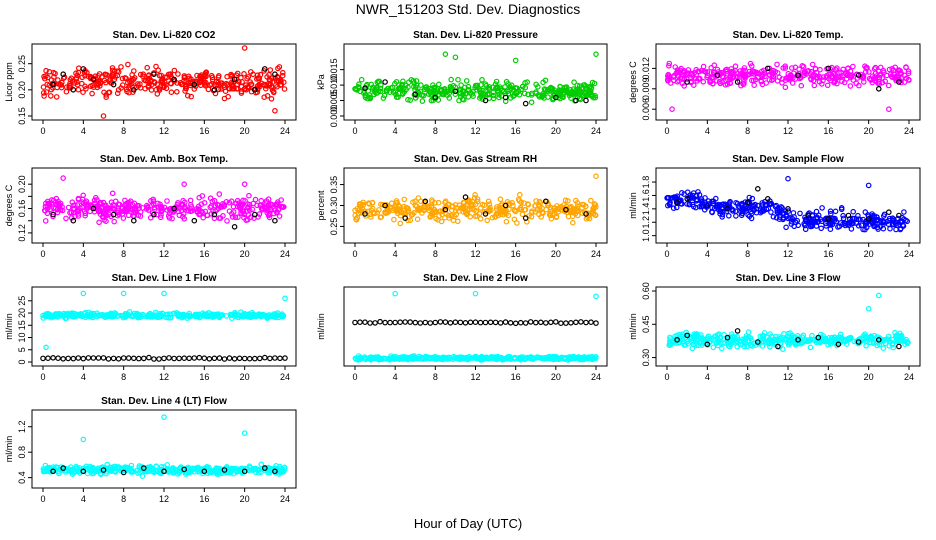 The height and width of the screenshot is (540, 936). I want to click on x-tick-label: 16, so click(204, 254).